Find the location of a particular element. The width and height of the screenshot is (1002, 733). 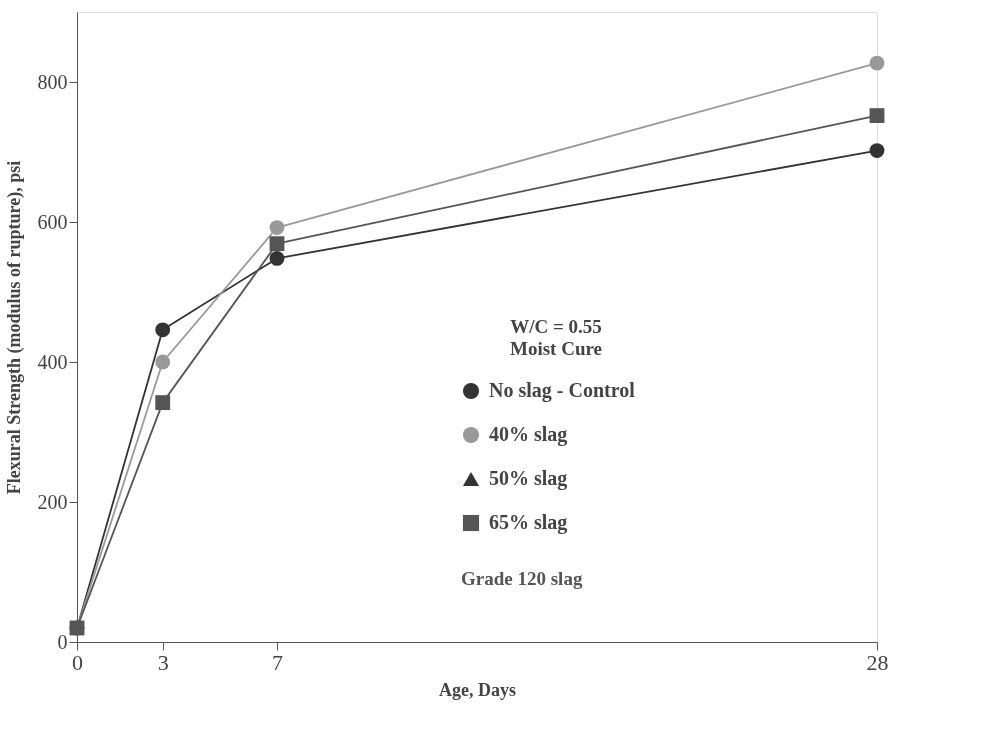

y-axis-title: Flexural Strength (modulus of rupture), psi is located at coordinates (14, 327).